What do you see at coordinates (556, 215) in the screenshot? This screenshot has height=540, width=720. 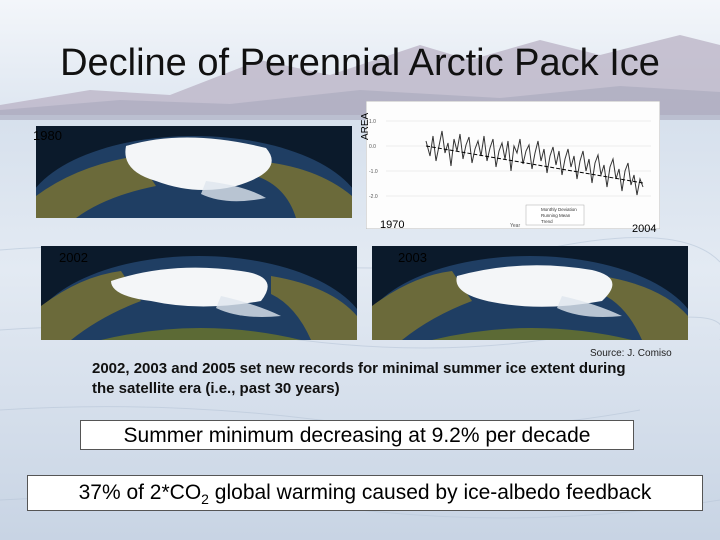 I see `legend-entry: Running Mean` at bounding box center [556, 215].